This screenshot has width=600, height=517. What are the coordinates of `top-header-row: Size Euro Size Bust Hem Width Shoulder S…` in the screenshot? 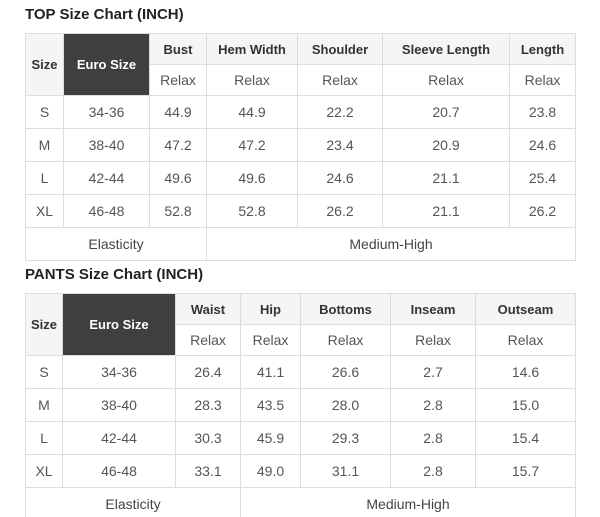 It's located at (300, 64).